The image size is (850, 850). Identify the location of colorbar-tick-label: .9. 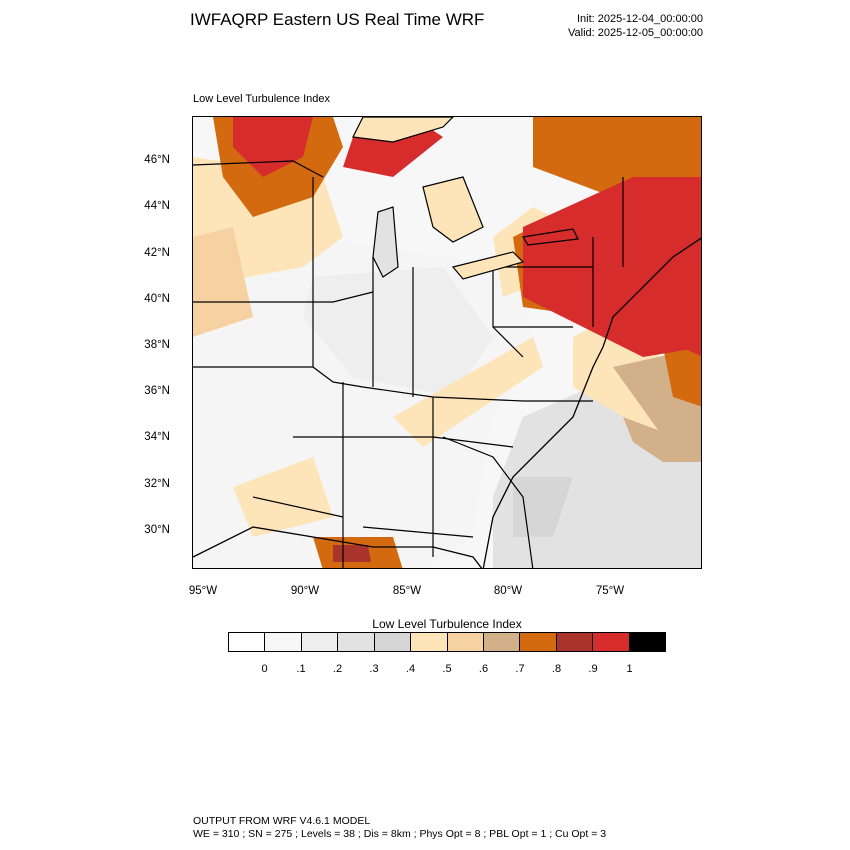
(593, 669).